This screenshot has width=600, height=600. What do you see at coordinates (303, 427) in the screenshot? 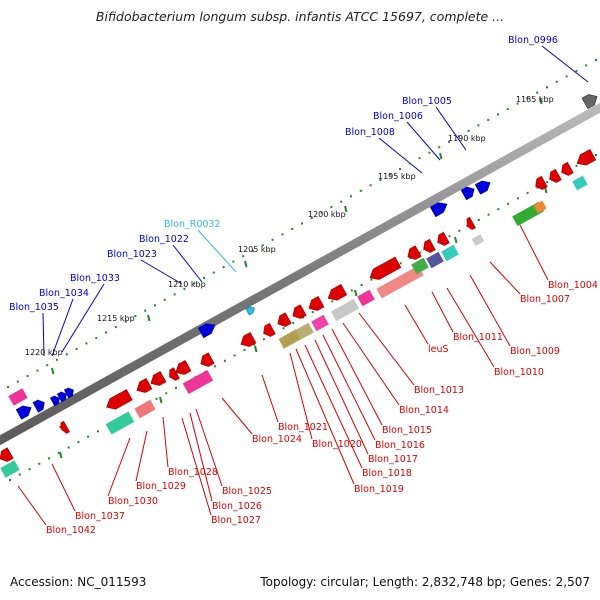
I see `reverse-gene-label: Blon_1021` at bounding box center [303, 427].